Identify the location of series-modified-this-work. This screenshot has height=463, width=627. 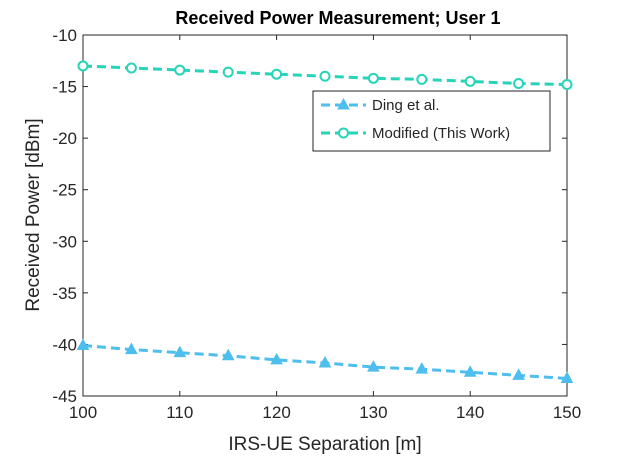
(325, 75).